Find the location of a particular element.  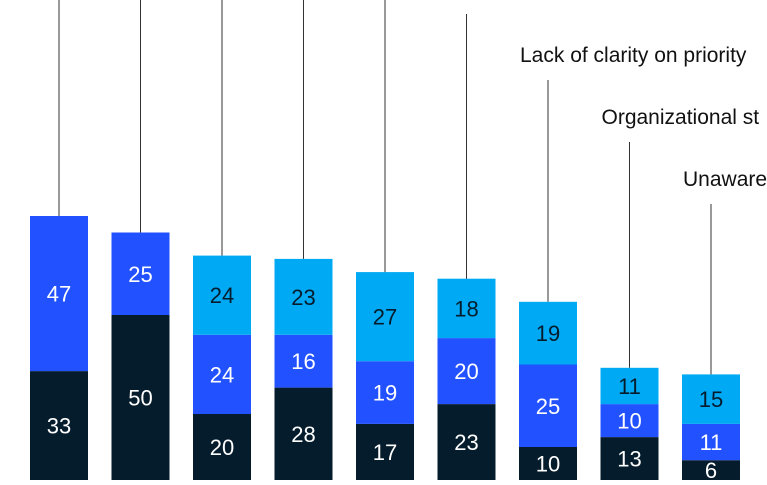

data-label-2-series-2: 24 is located at coordinates (222, 295).